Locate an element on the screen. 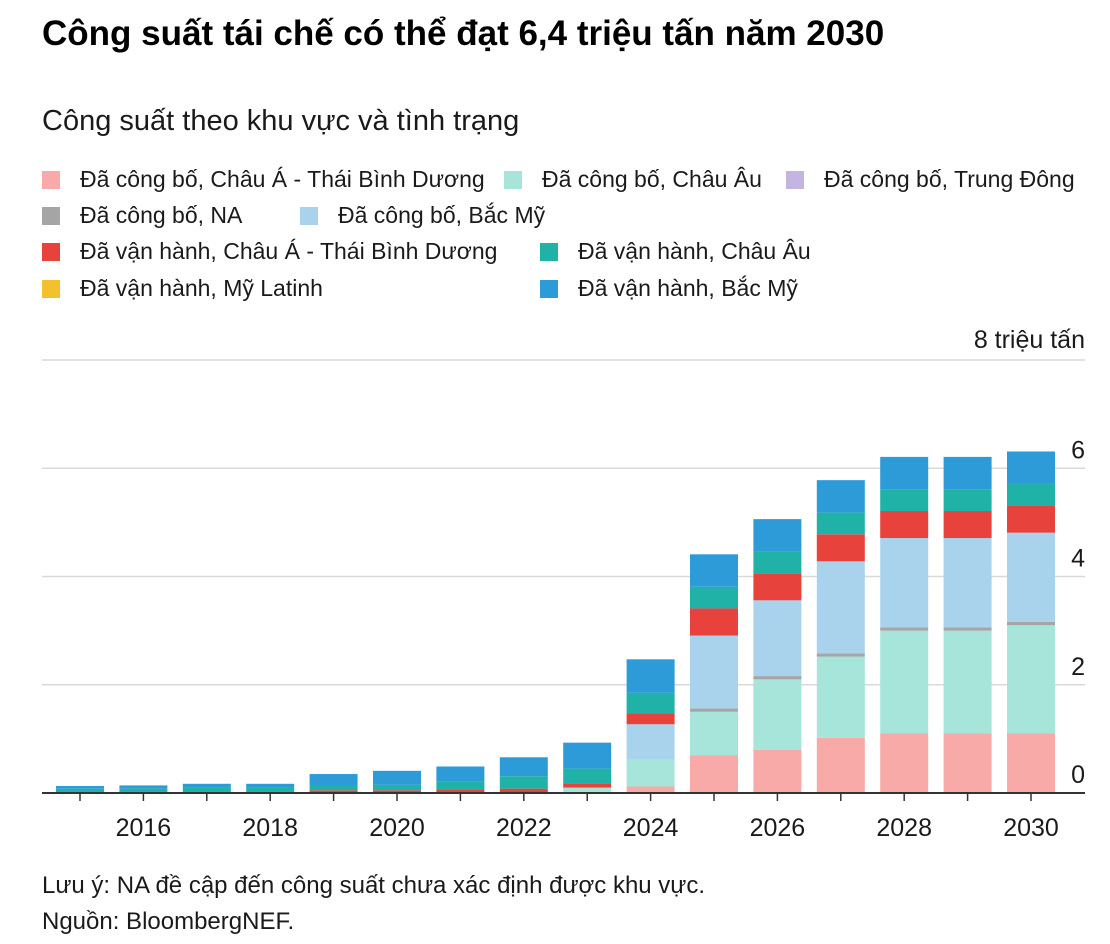 The height and width of the screenshot is (944, 1110). y-tick-label: 4 is located at coordinates (1078, 559).